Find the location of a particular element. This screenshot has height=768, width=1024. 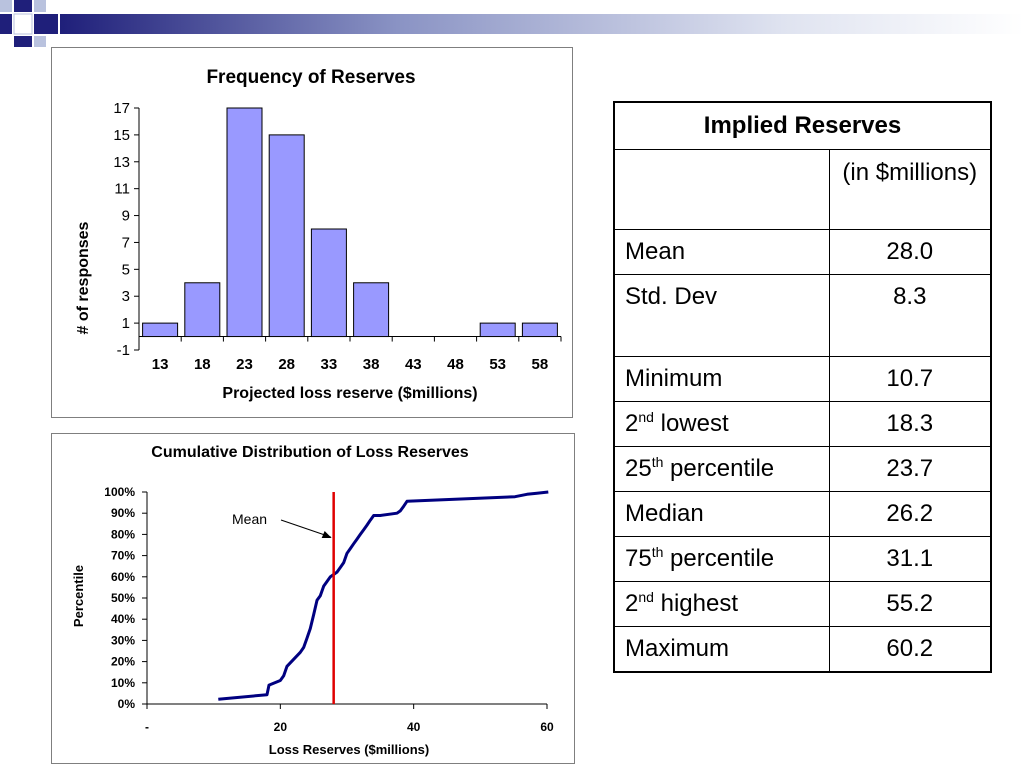

y-axis-label: Percentile is located at coordinates (78, 596).